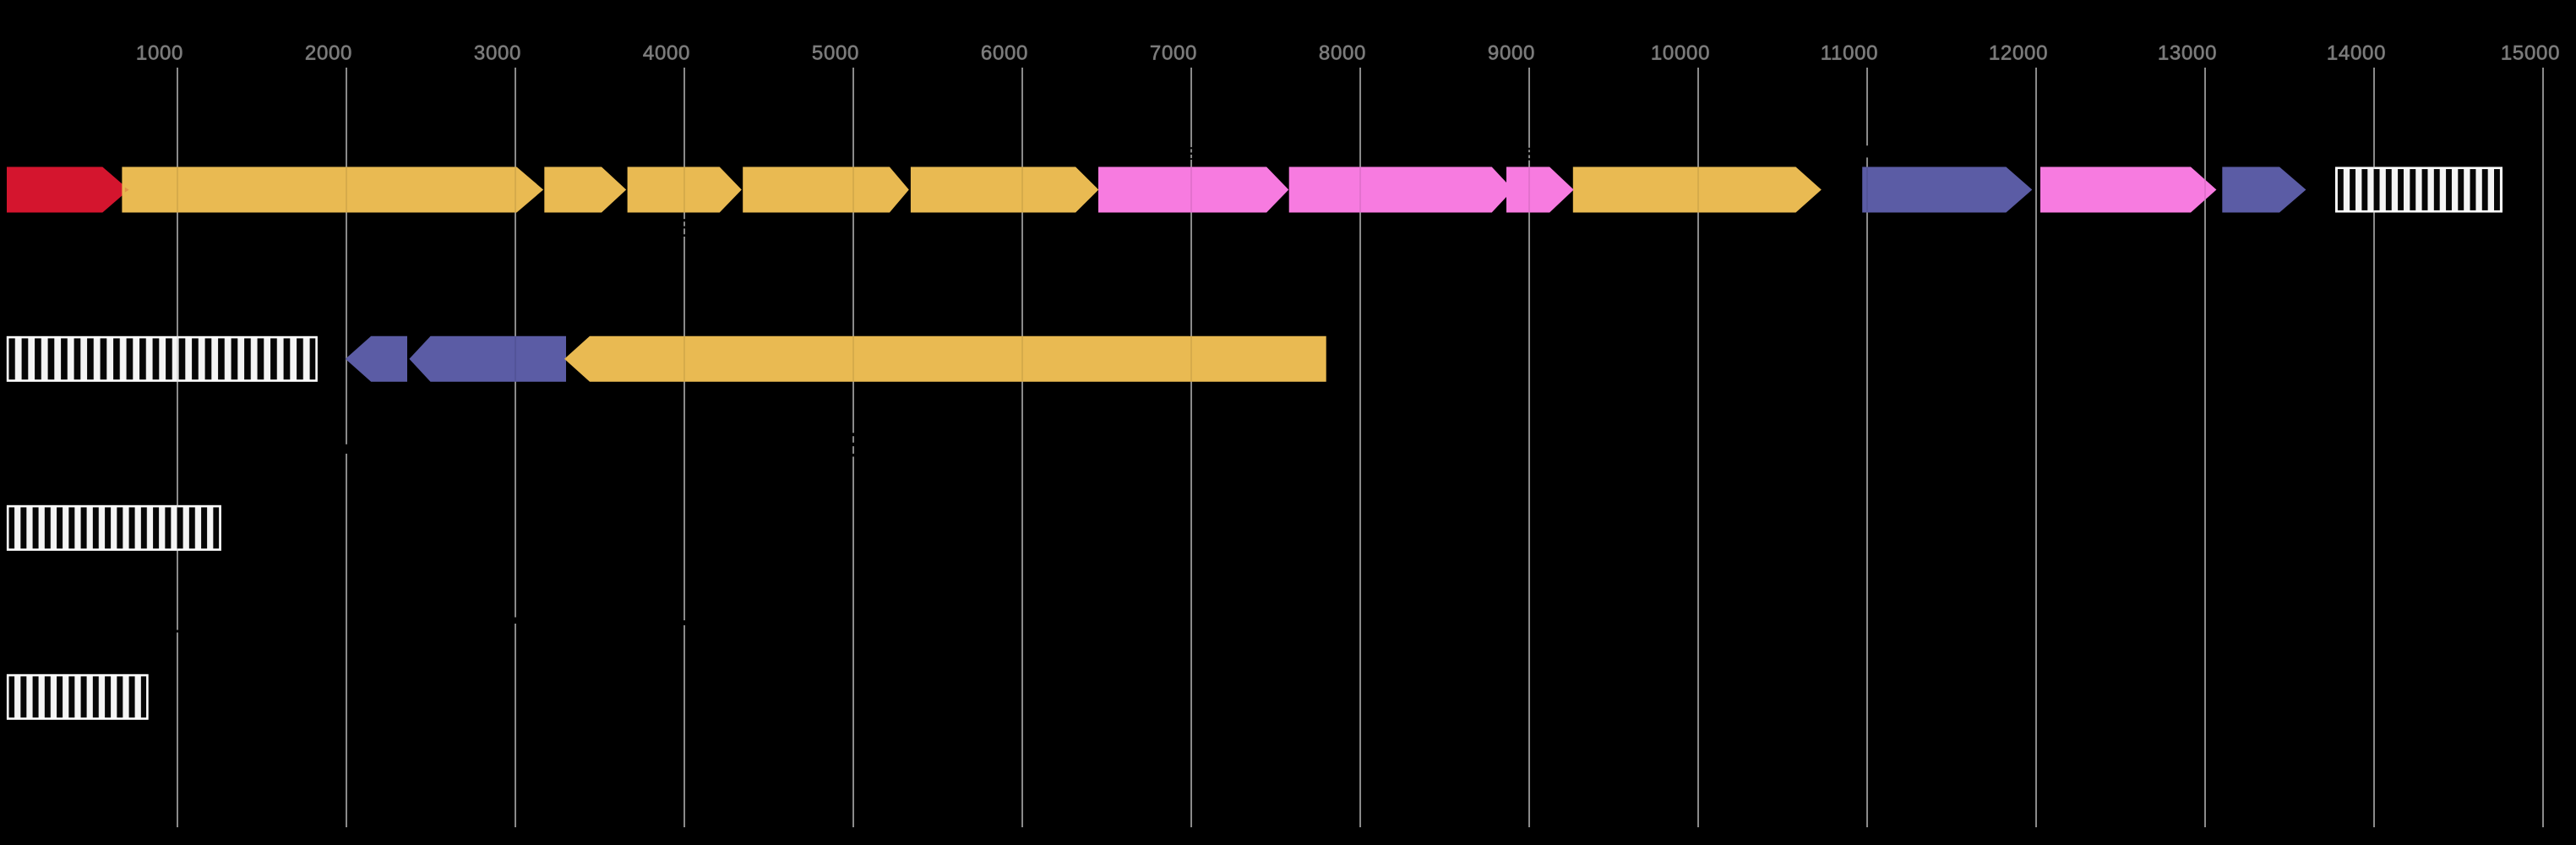 This screenshot has height=845, width=2576. I want to click on svg-text: 1000, so click(159, 53).